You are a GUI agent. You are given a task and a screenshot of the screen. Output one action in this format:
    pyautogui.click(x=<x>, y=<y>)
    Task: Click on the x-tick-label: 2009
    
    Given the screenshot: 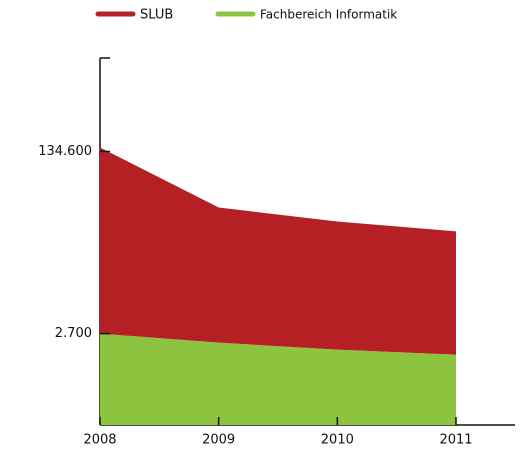 What is the action you would take?
    pyautogui.click(x=218, y=440)
    